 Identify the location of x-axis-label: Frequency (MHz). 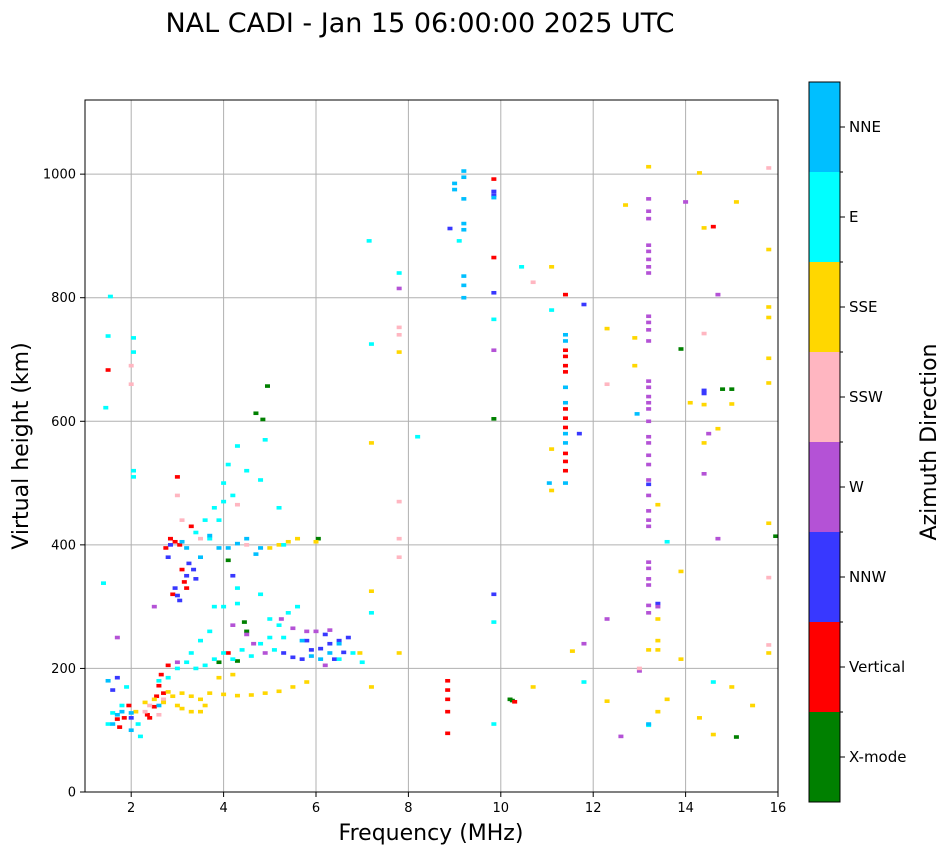
(431, 833).